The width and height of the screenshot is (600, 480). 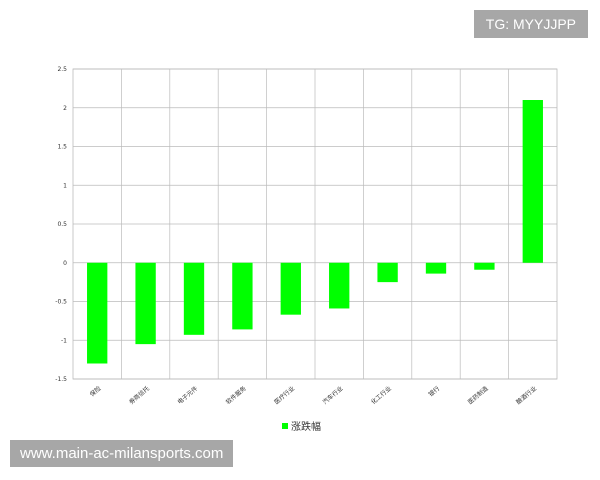 I want to click on watermark-url: www.main-ac-milansports.com, so click(x=122, y=453).